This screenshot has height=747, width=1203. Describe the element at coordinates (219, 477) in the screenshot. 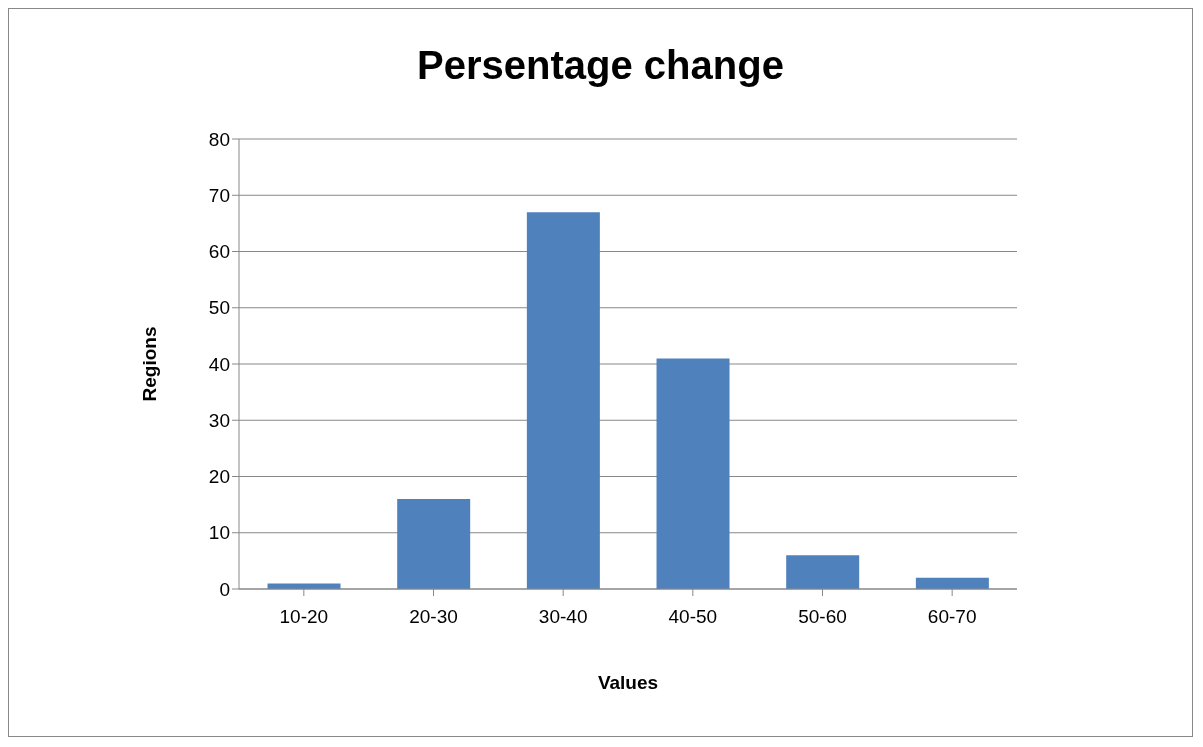

I see `y-tick-label: 20` at that location.